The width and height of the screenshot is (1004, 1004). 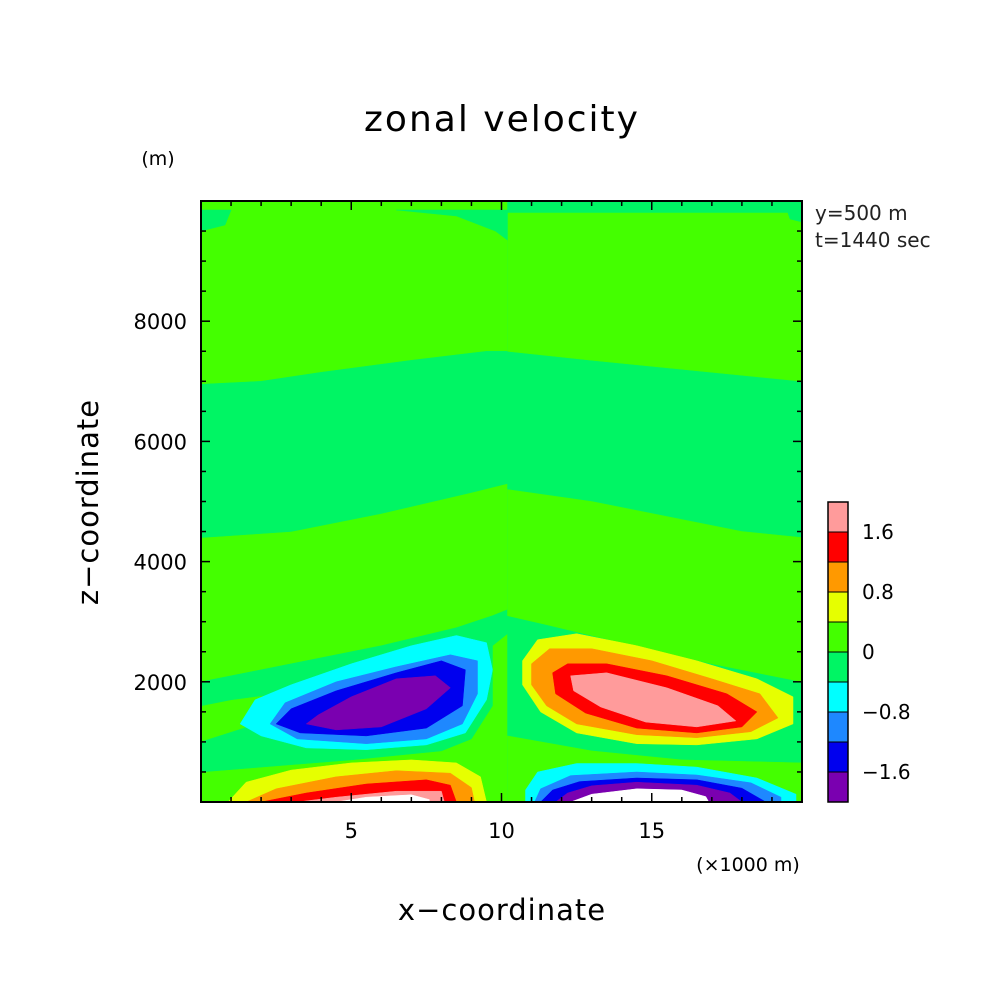 What do you see at coordinates (157, 159) in the screenshot?
I see `y-axis-unit: (m)` at bounding box center [157, 159].